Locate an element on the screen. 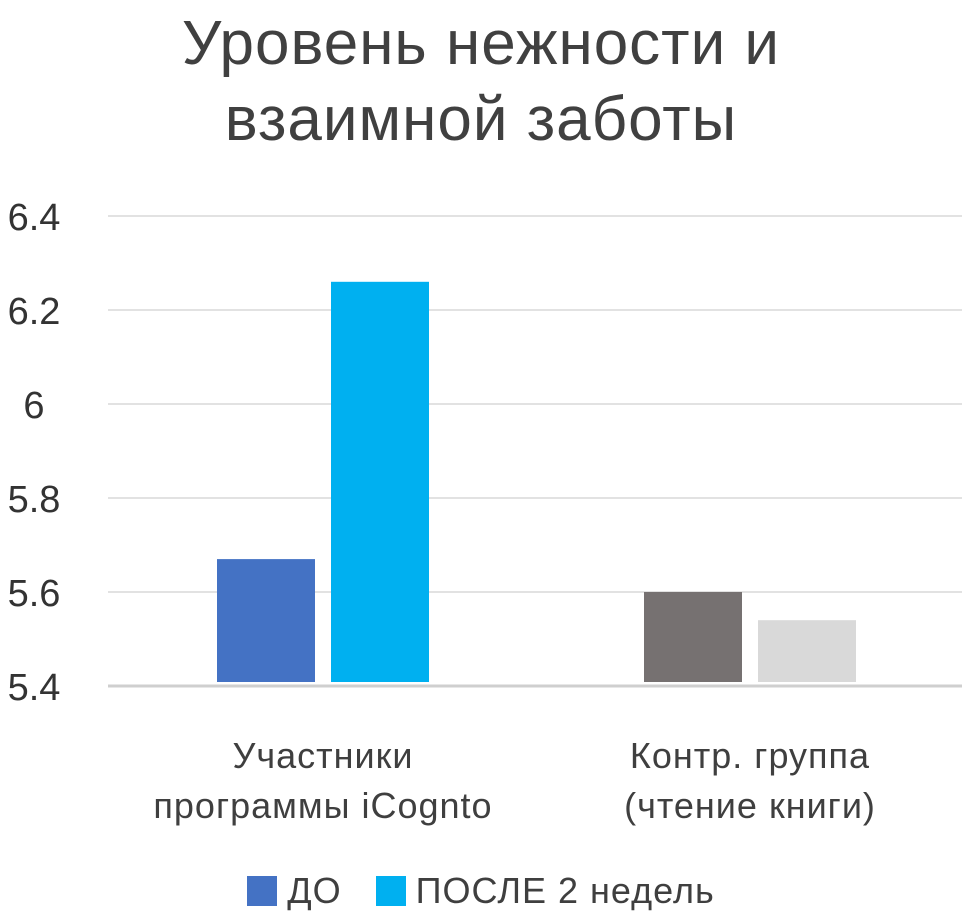  legend-item-posle: ПОСЛЕ 2 недель is located at coordinates (545, 891).